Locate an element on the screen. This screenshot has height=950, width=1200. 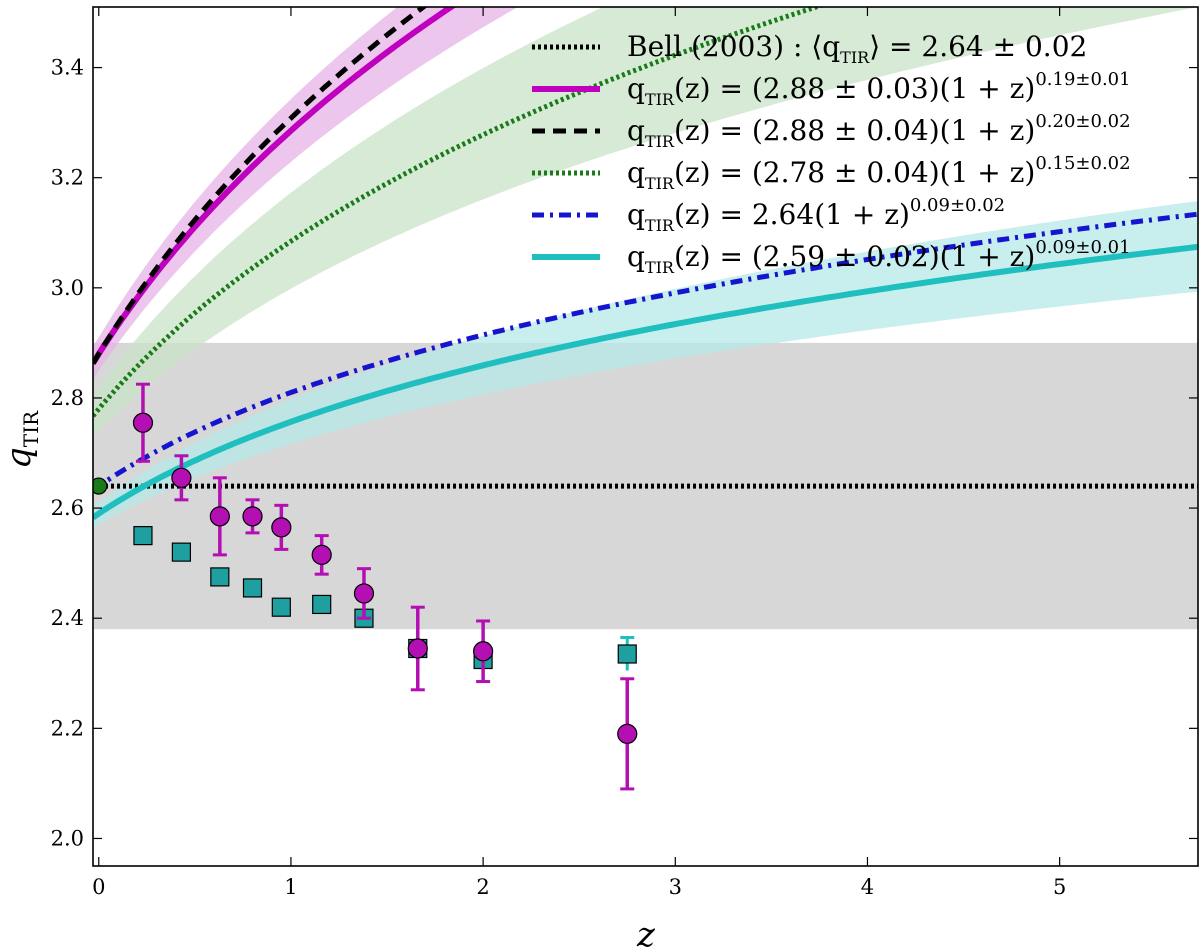
legend-entry-0: Bell (2003) : ⟨qTIR⟩ = 2.64 ± 0.02 is located at coordinates (857, 48).